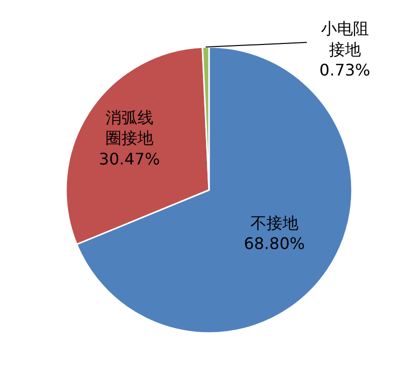  What do you see at coordinates (344, 39) in the screenshot?
I see `slice-label: 小电阻接地` at bounding box center [344, 39].